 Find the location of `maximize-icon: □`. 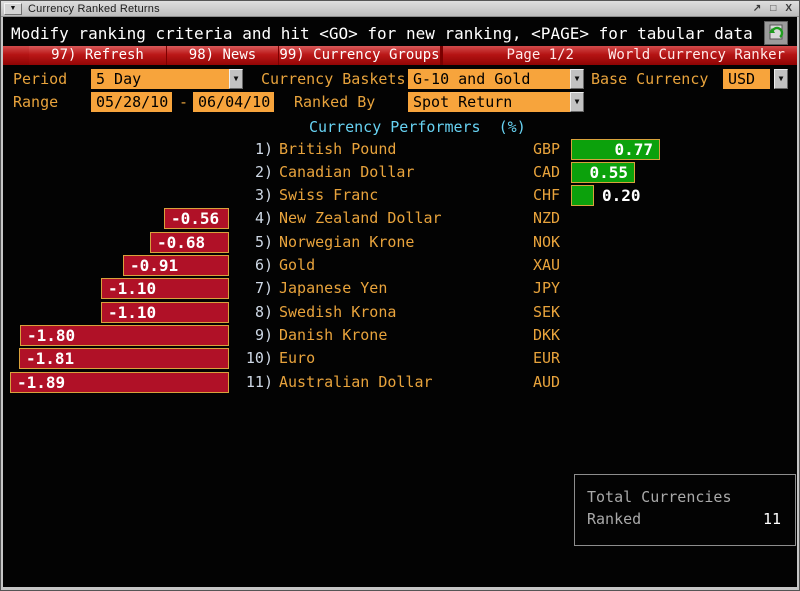

maximize-icon: □ is located at coordinates (773, 8).